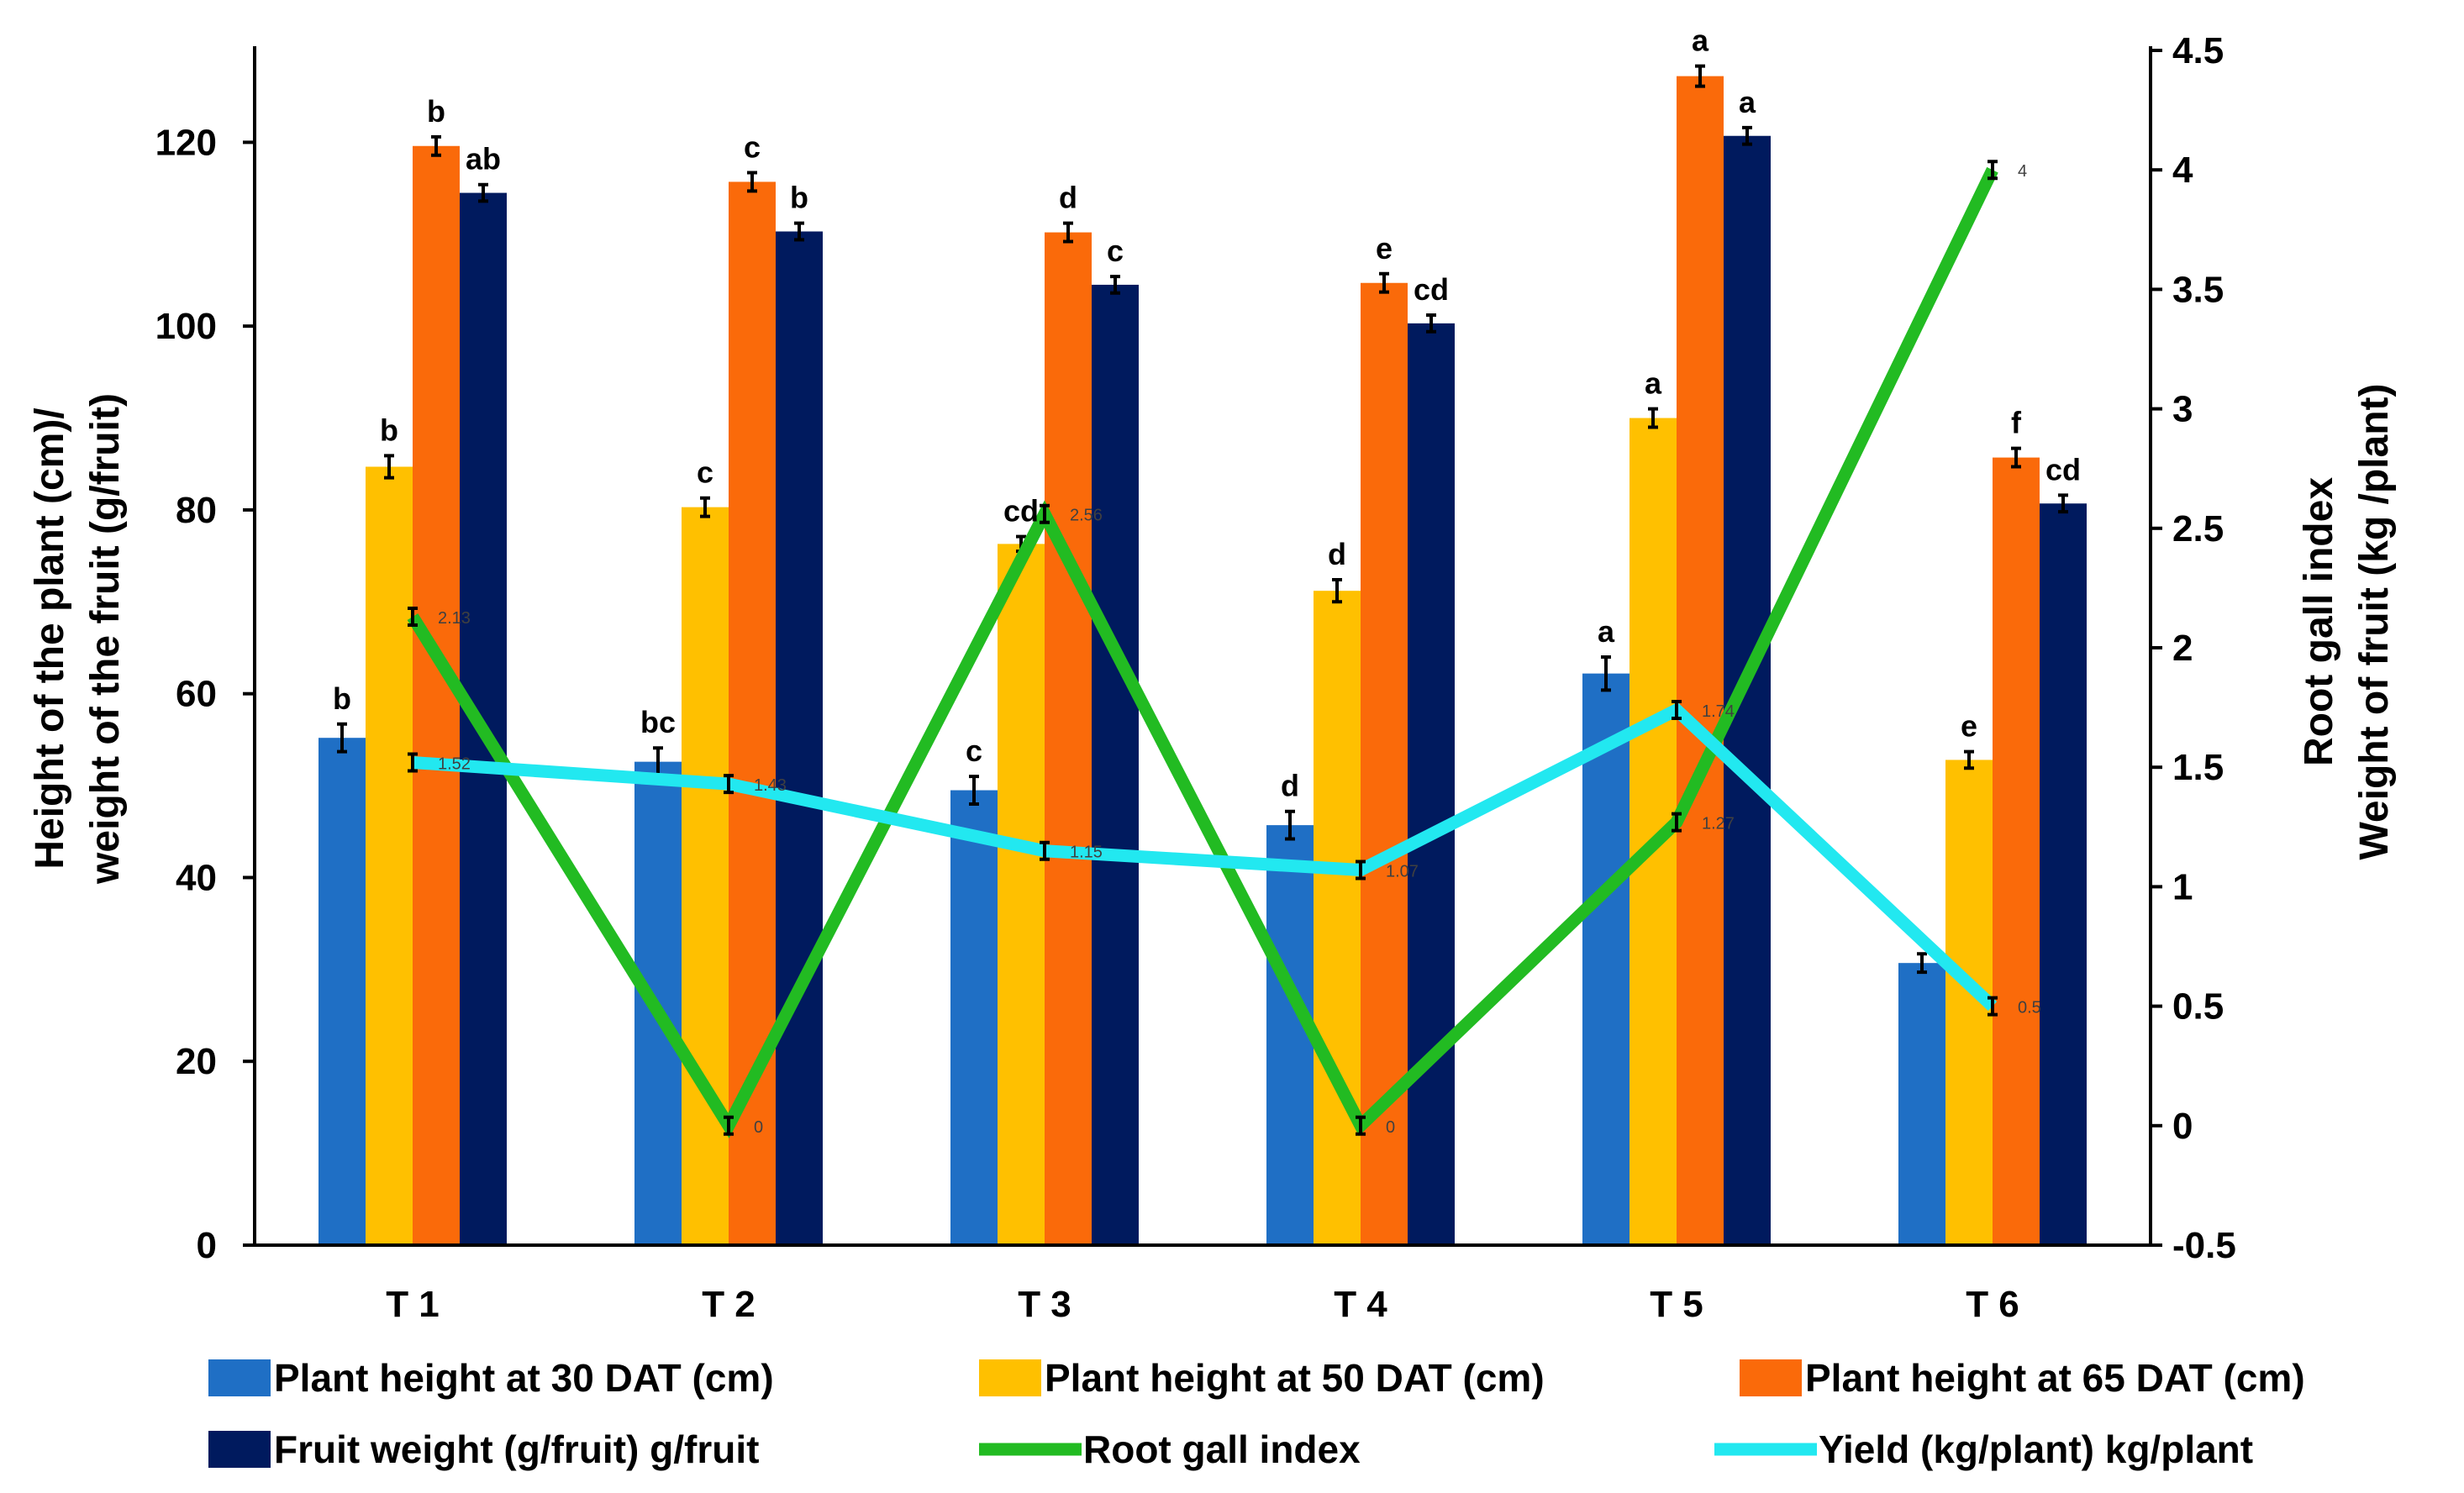  What do you see at coordinates (1044, 1304) in the screenshot?
I see `x-category-label: T 3` at bounding box center [1044, 1304].